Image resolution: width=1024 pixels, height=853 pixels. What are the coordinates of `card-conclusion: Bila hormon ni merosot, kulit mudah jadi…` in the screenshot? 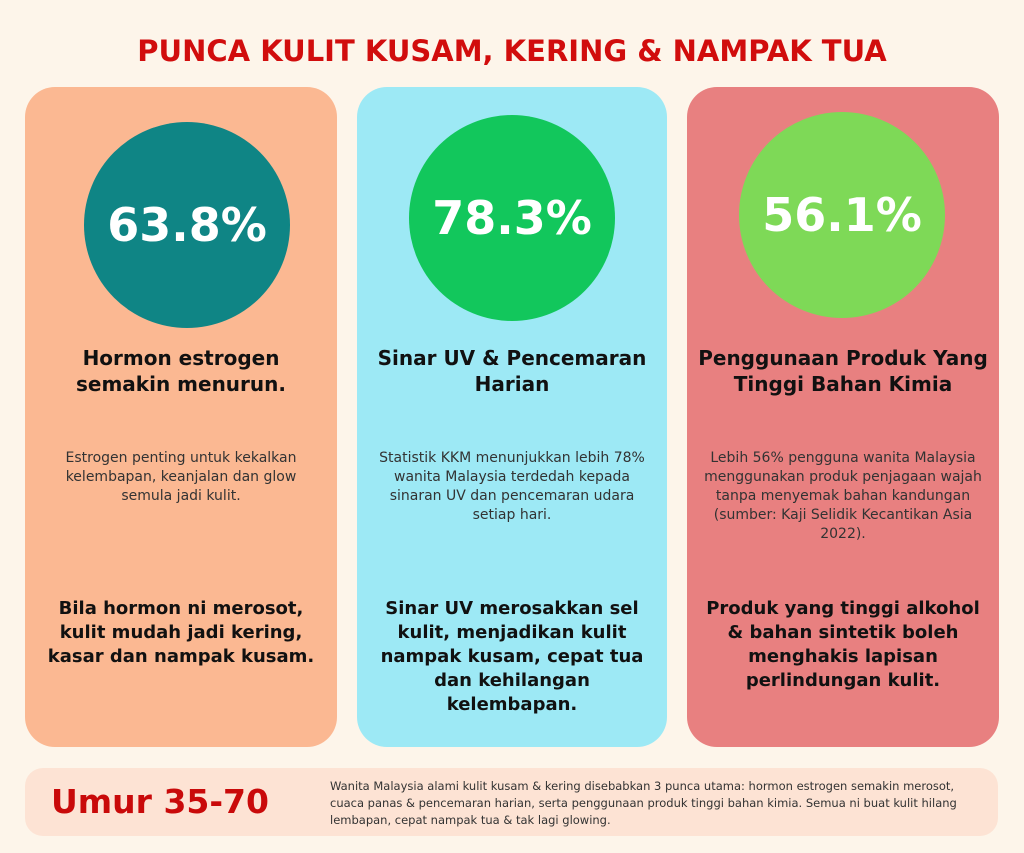 It's located at (181, 632).